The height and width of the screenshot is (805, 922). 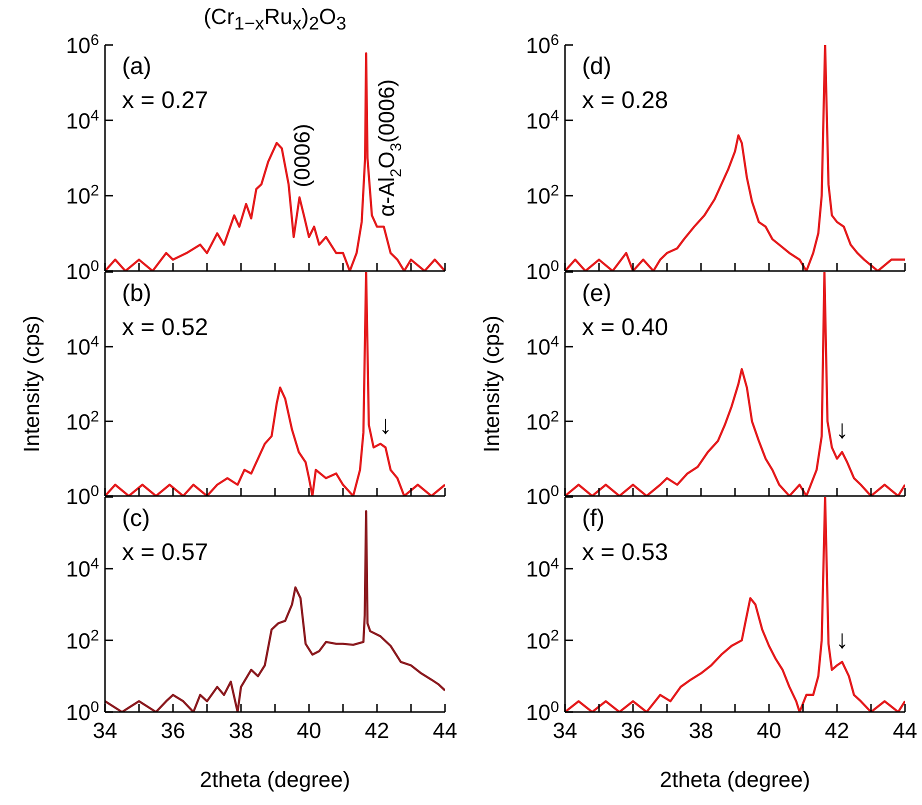 I want to click on annotation: x = 0.52, so click(x=165, y=328).